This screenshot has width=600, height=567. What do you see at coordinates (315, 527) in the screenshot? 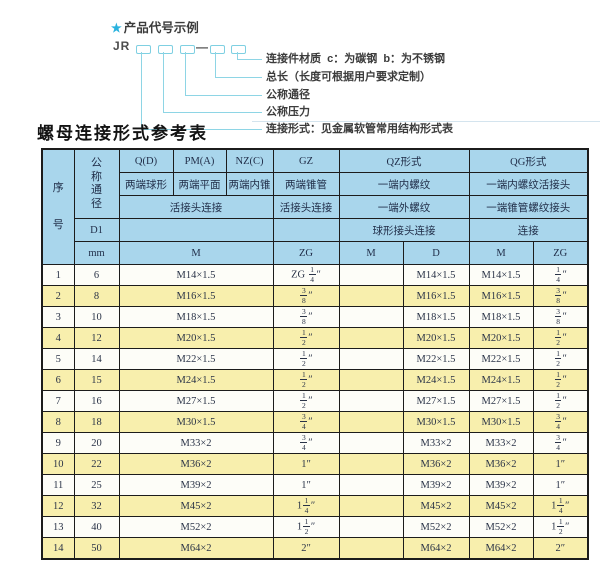
I see `table-row: 13 40 M52×2 1 1 2 ″ M52×2 M52×2 1 1 2 ″` at bounding box center [315, 527].